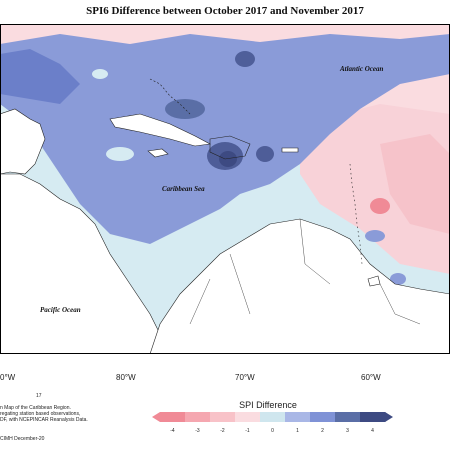 Image resolution: width=450 pixels, height=450 pixels. Describe the element at coordinates (361, 69) in the screenshot. I see `label-atlantic-ocean: Atlantic Ocean` at that location.